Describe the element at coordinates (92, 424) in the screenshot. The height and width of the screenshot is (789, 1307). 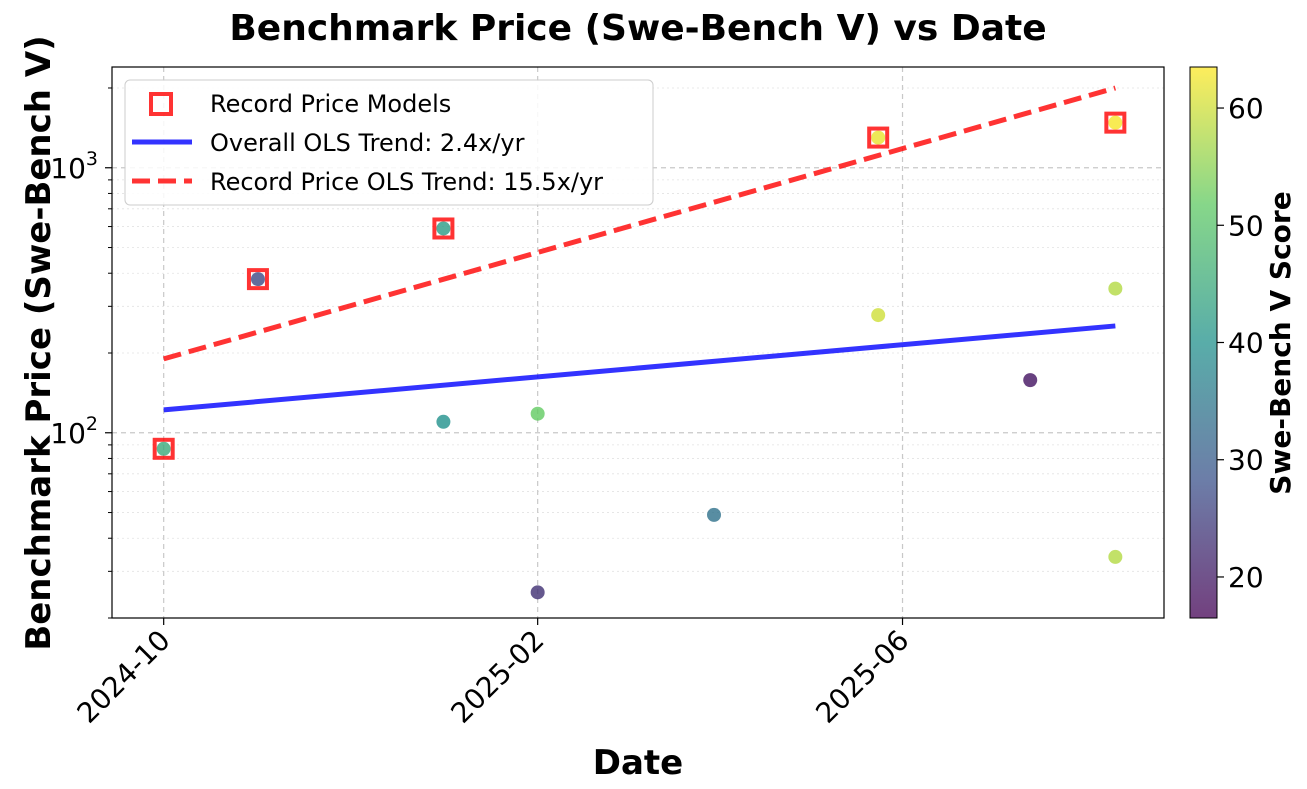
I see `y-tick-exponent: 2` at that location.